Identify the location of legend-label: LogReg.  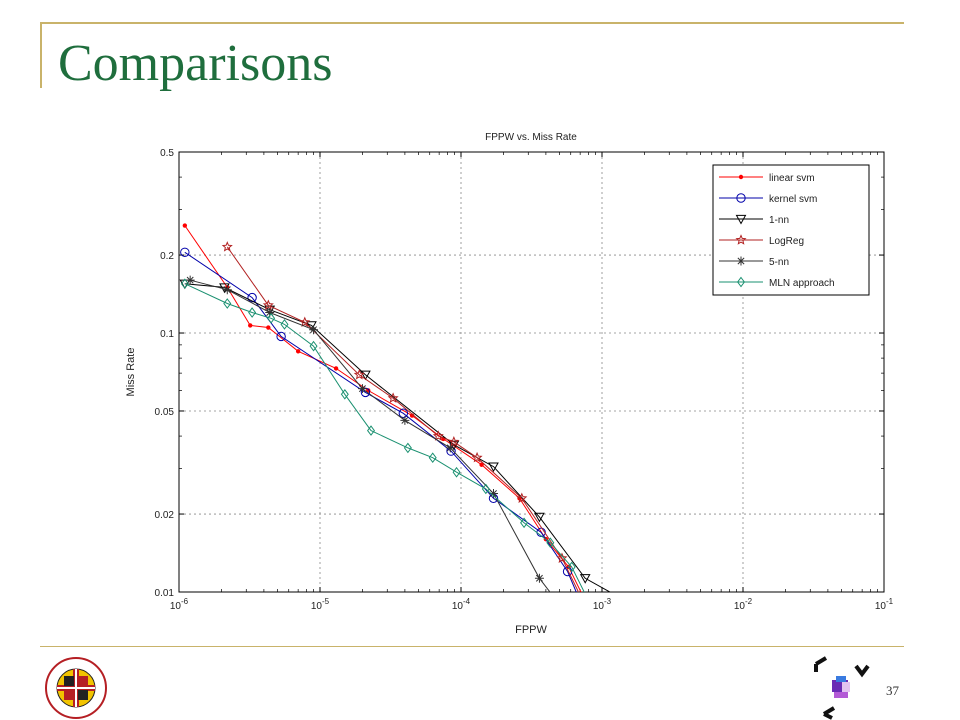
(786, 241).